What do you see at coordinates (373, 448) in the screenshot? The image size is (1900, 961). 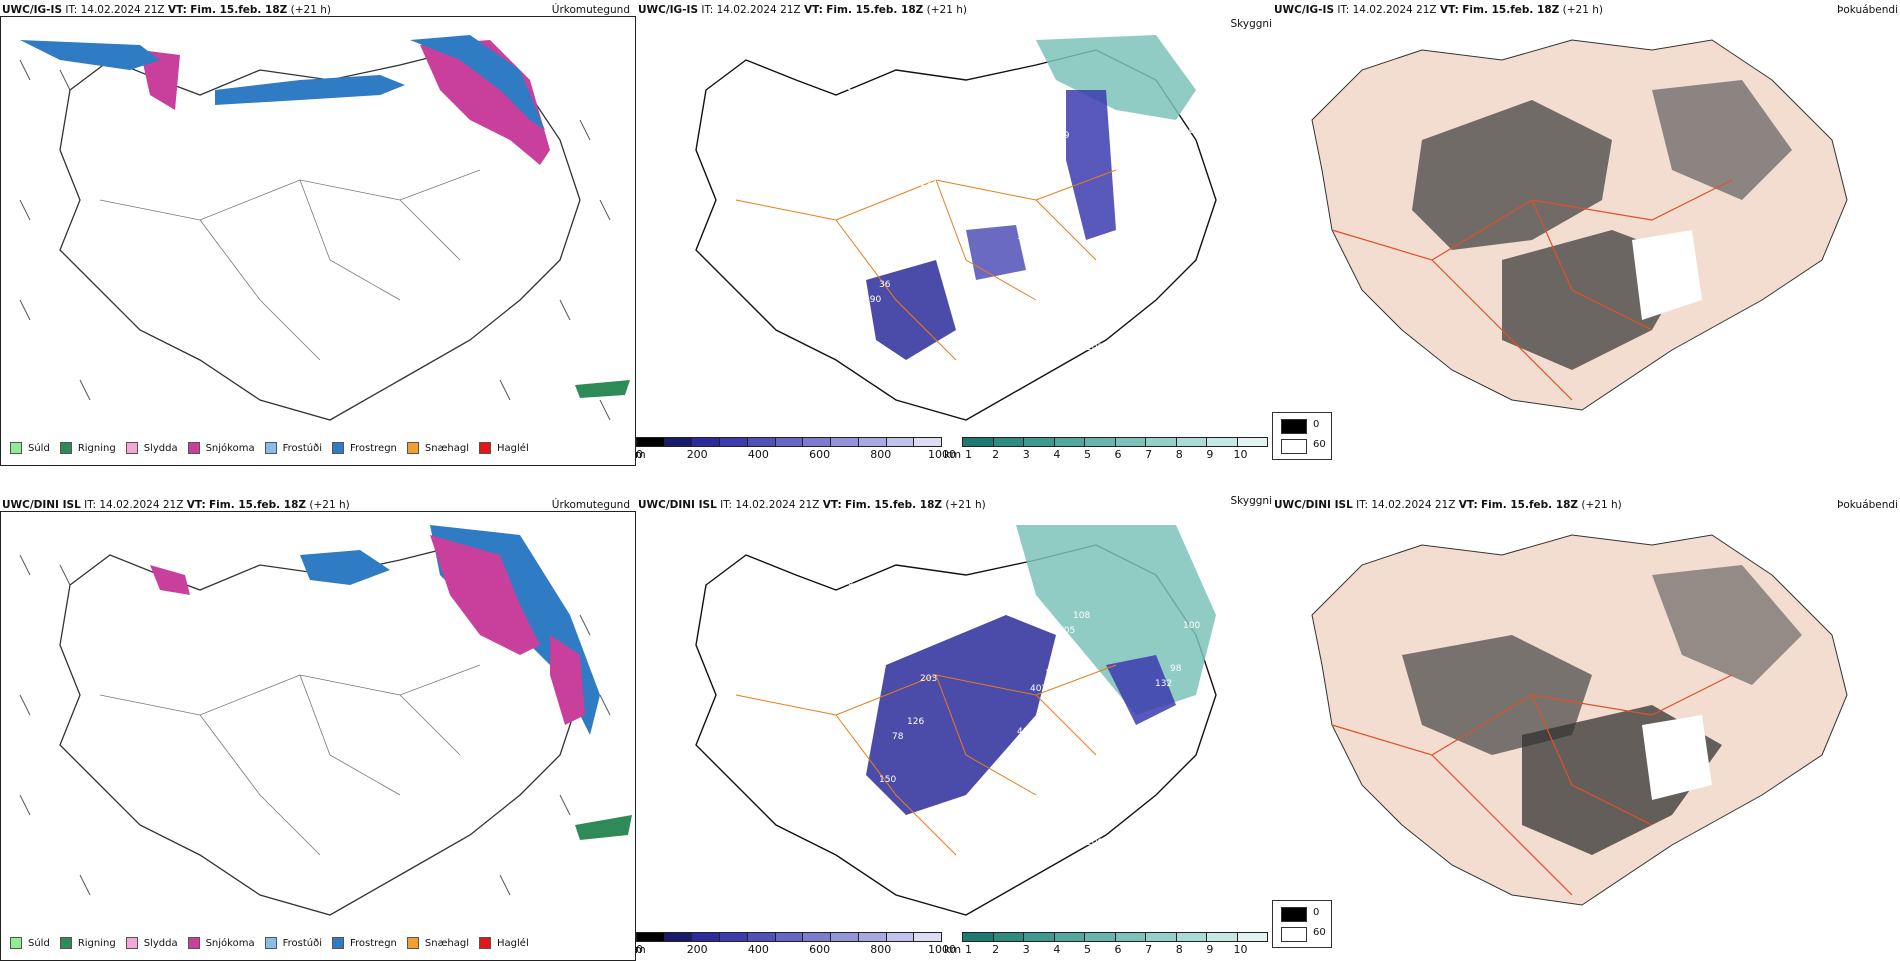 I see `precip-legend-label: Frostregn` at bounding box center [373, 448].